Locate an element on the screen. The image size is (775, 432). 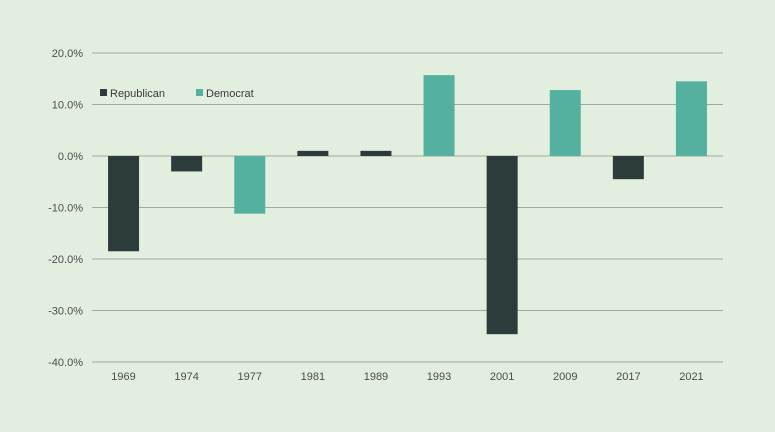
x-tick-label: 1981 is located at coordinates (313, 377).